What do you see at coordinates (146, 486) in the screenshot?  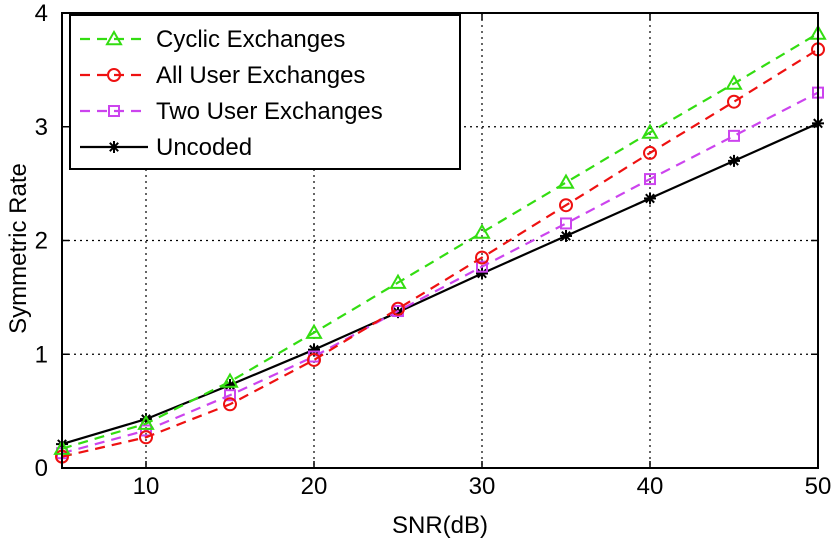 I see `x-tick-label: 10` at bounding box center [146, 486].